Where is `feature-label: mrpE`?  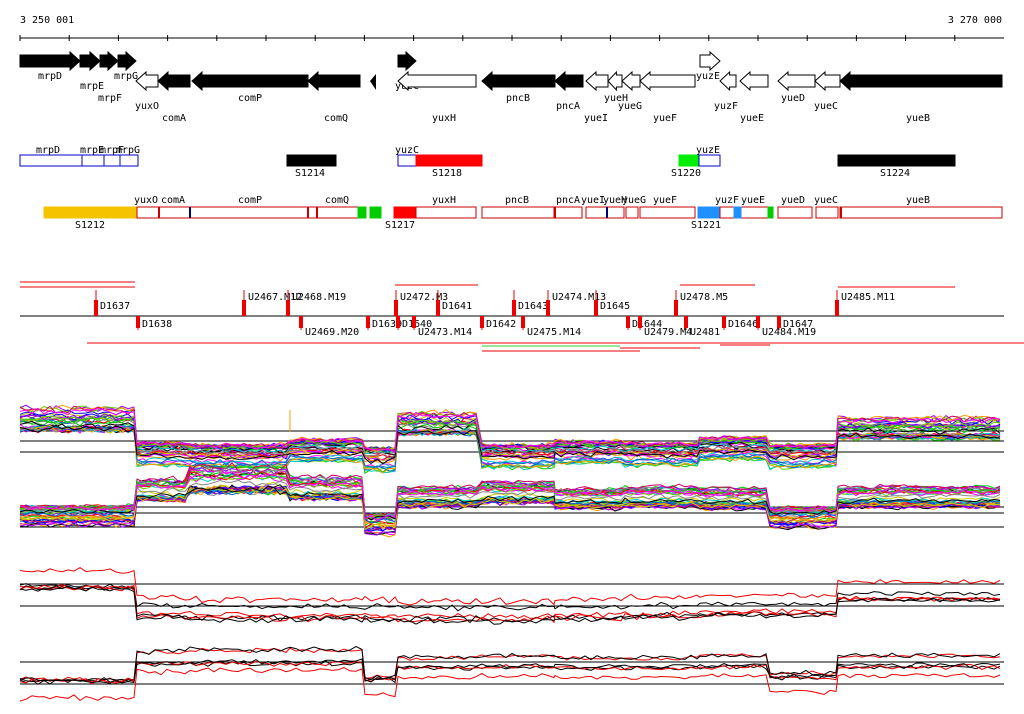
feature-label: mrpE is located at coordinates (92, 150).